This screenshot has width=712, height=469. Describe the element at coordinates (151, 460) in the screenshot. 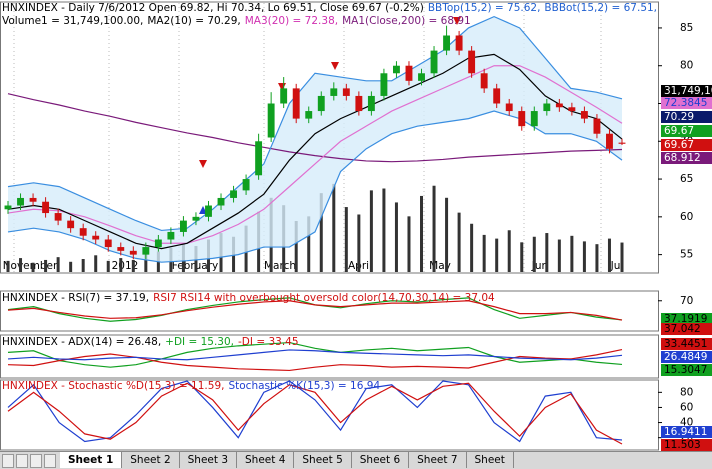

I see `sheet-tab: Sheet 2` at that location.